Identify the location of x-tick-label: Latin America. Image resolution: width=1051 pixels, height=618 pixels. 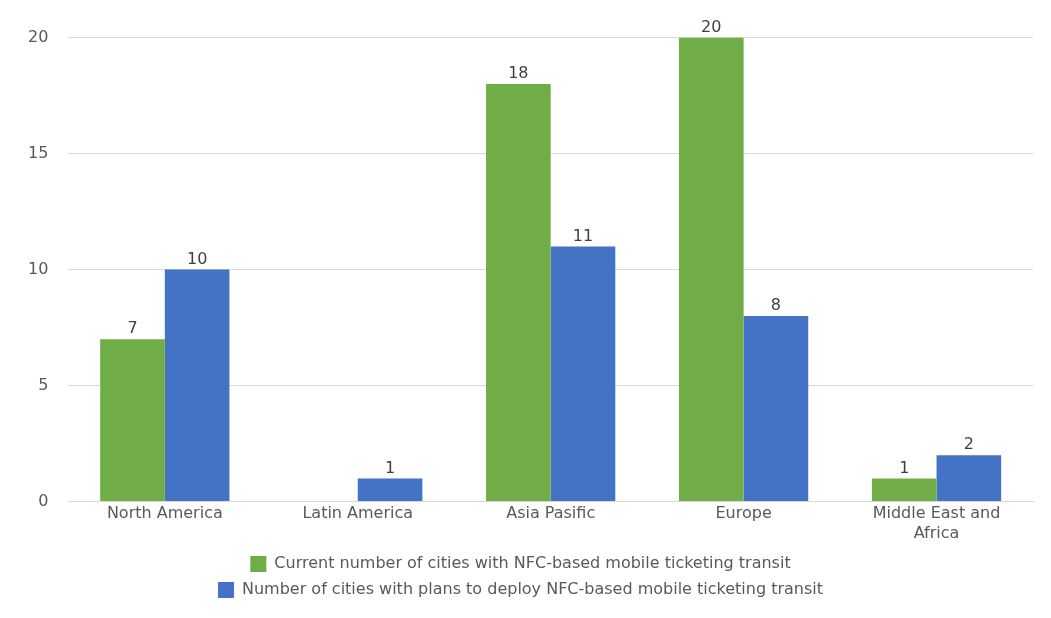
(358, 513).